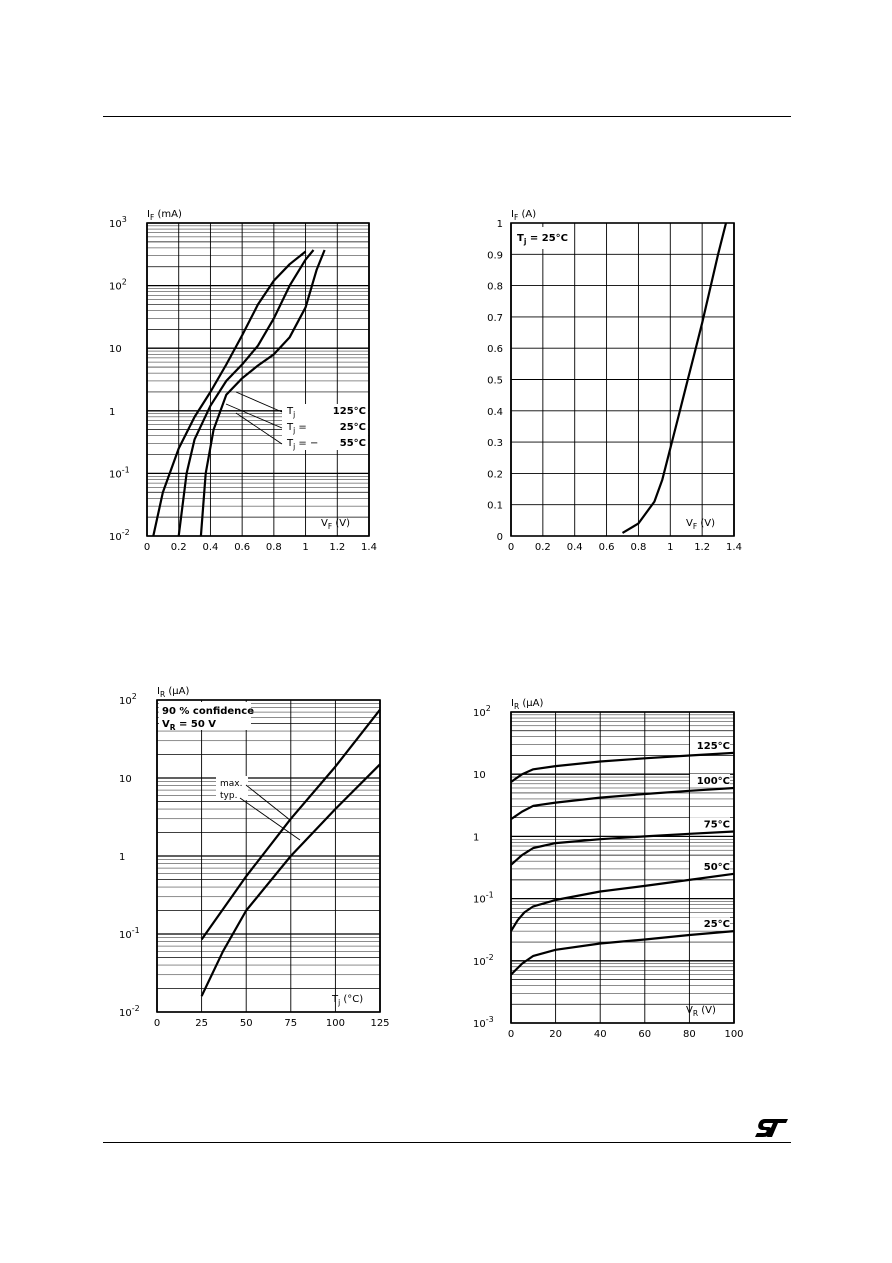 The height and width of the screenshot is (1263, 892). I want to click on x-tick-label: 0.6, so click(607, 547).